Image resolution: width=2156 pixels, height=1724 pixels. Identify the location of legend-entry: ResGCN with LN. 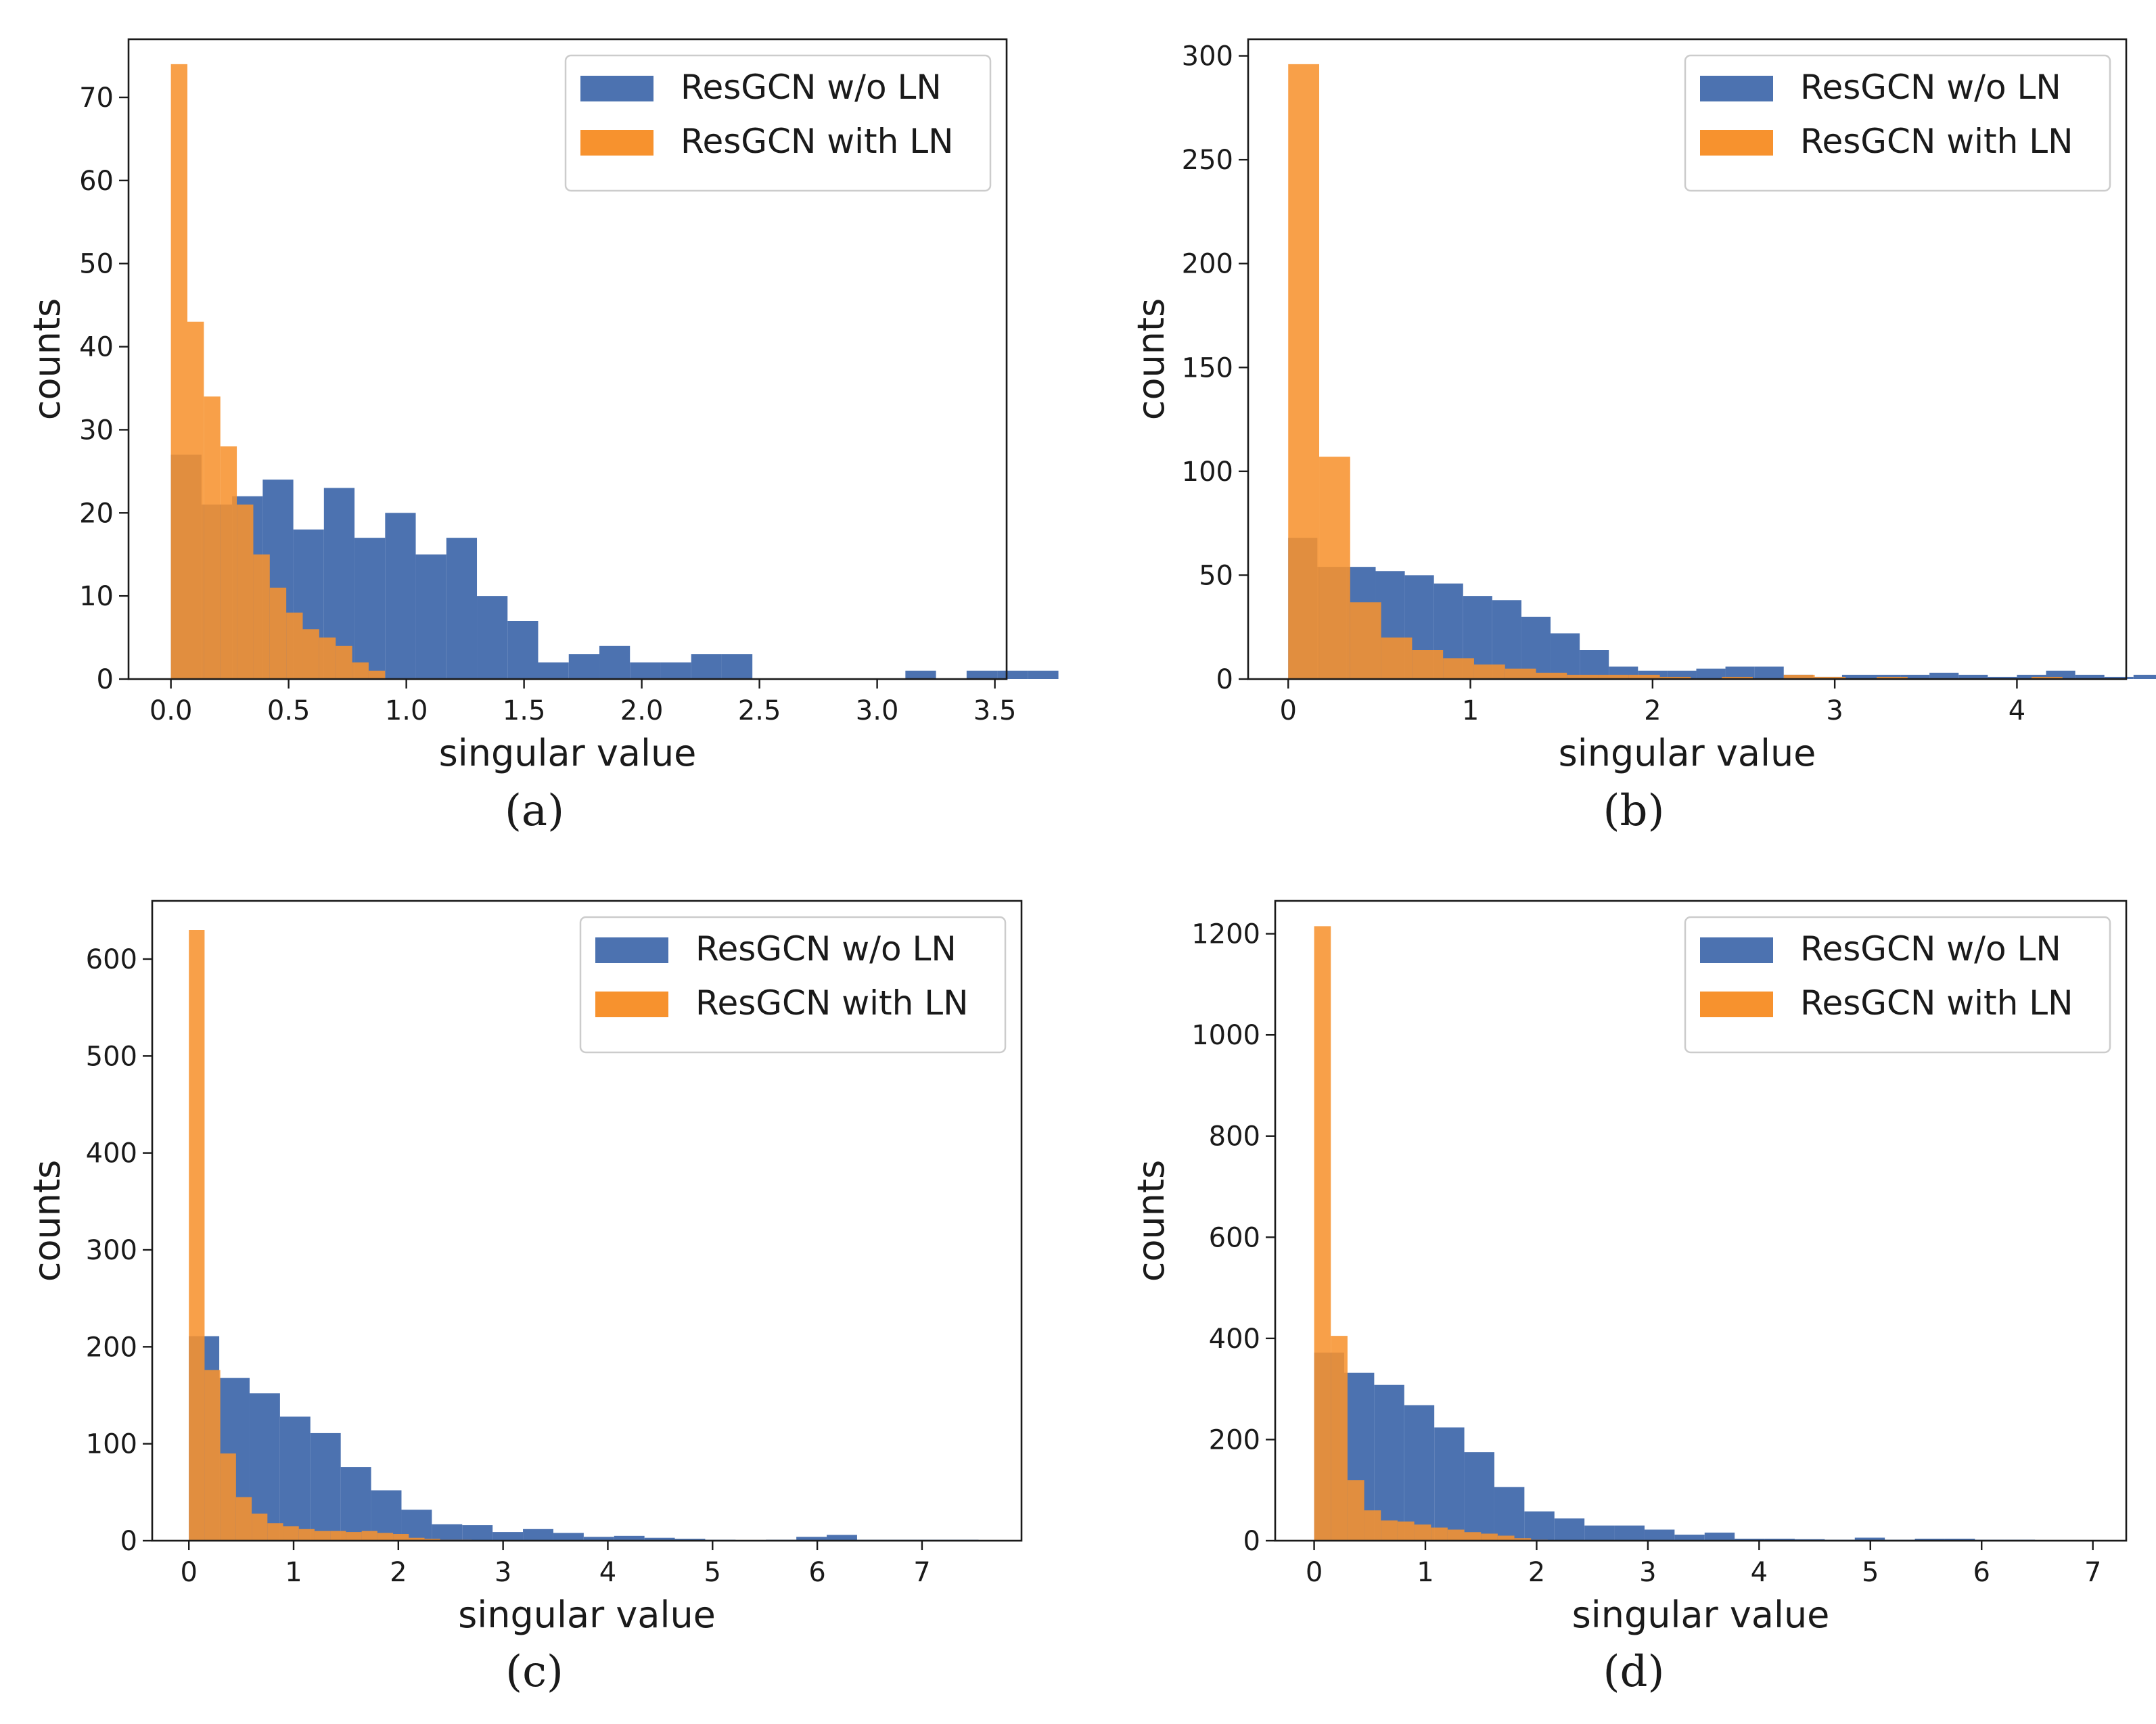
(818, 141).